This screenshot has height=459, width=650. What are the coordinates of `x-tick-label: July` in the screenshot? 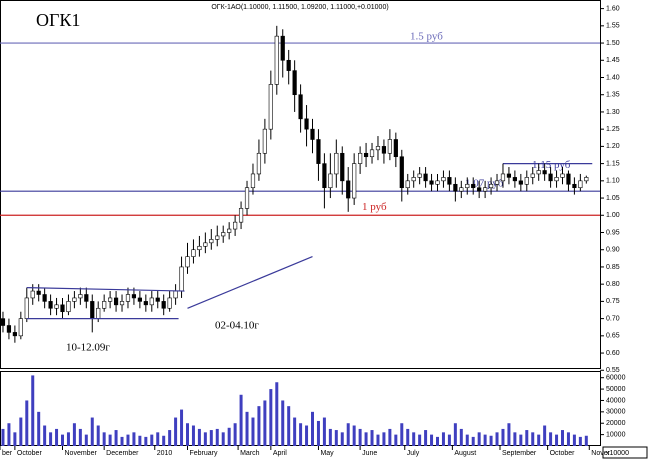 It's located at (413, 453).